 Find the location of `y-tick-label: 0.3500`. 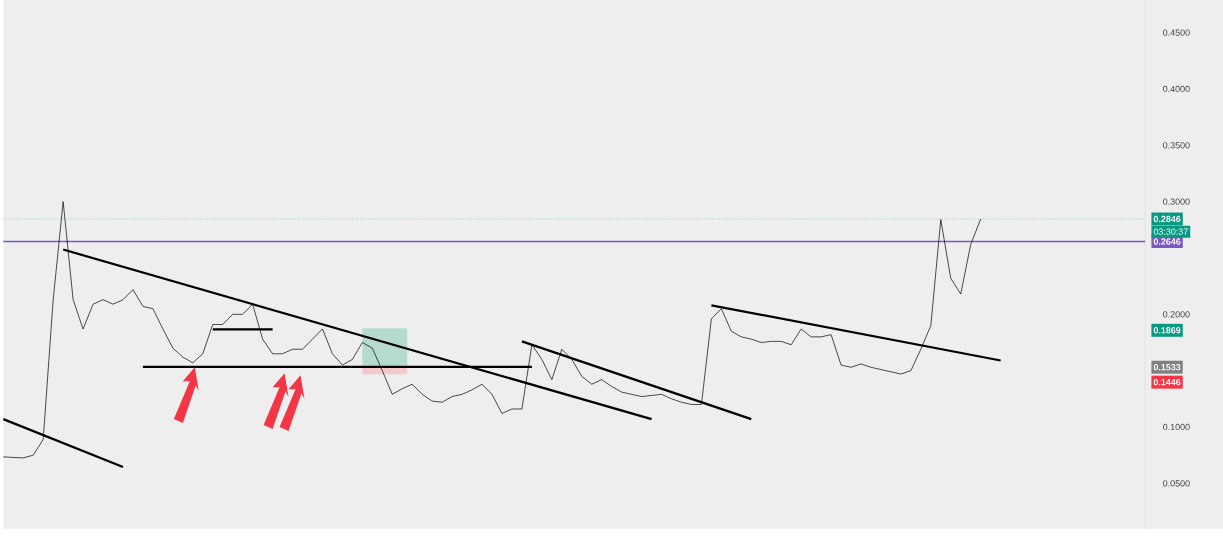

y-tick-label: 0.3500 is located at coordinates (1176, 145).